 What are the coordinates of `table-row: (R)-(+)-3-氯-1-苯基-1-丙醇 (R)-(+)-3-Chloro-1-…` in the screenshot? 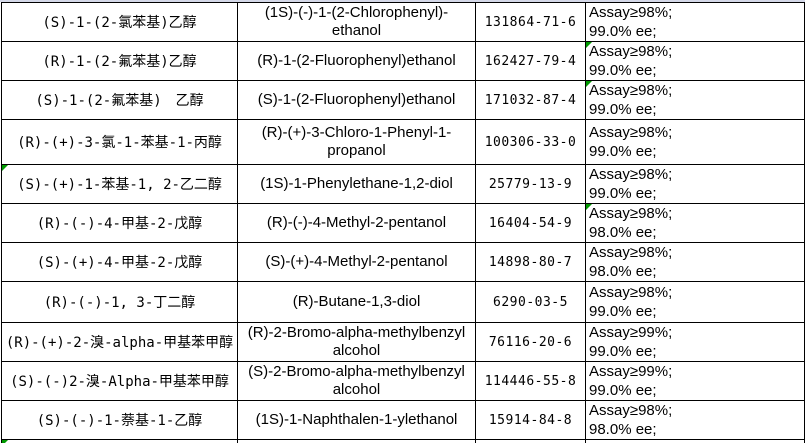 It's located at (403, 142).